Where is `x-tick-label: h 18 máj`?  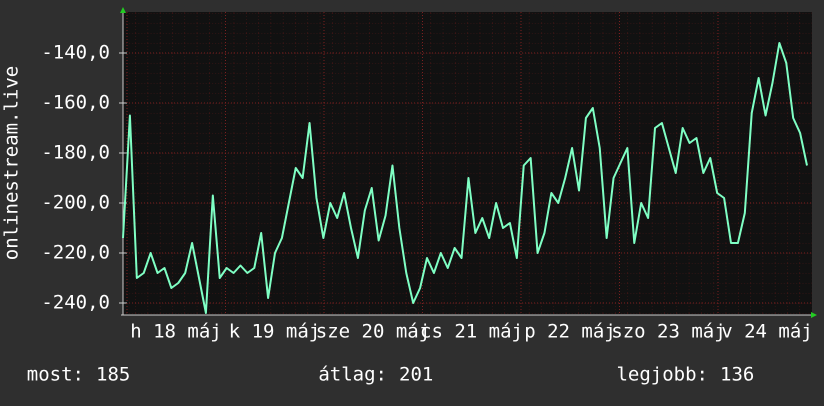 x-tick-label: h 18 máj is located at coordinates (176, 332).